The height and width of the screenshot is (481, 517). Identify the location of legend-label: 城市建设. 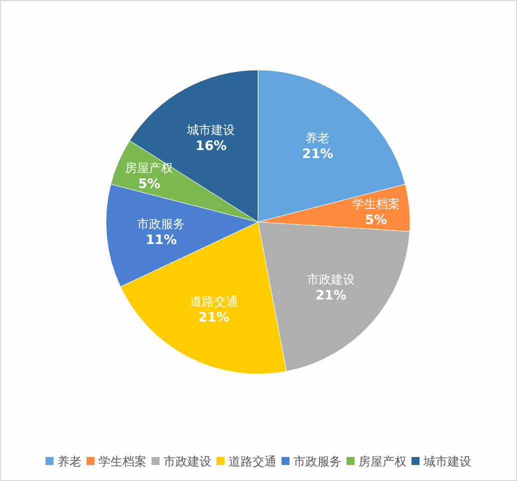
(447, 461).